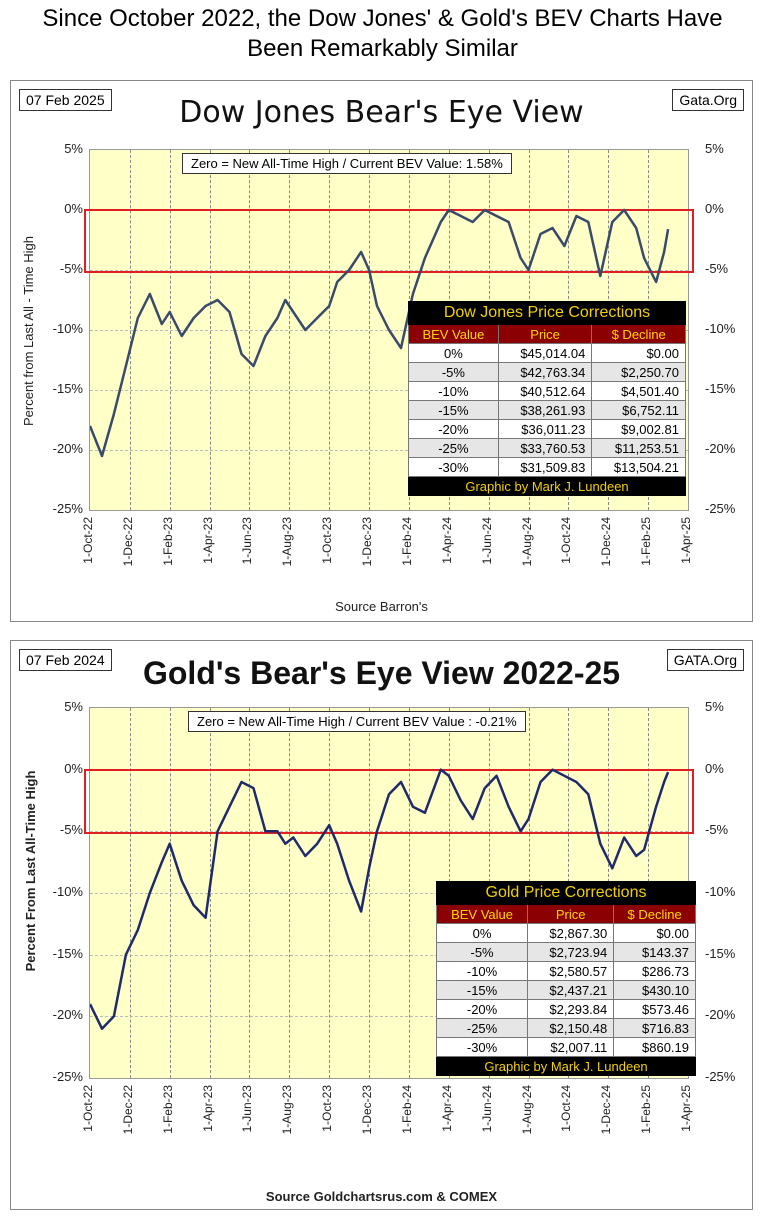 The width and height of the screenshot is (765, 1220). What do you see at coordinates (406, 1109) in the screenshot?
I see `x-tick-label: 1-Feb-24` at bounding box center [406, 1109].